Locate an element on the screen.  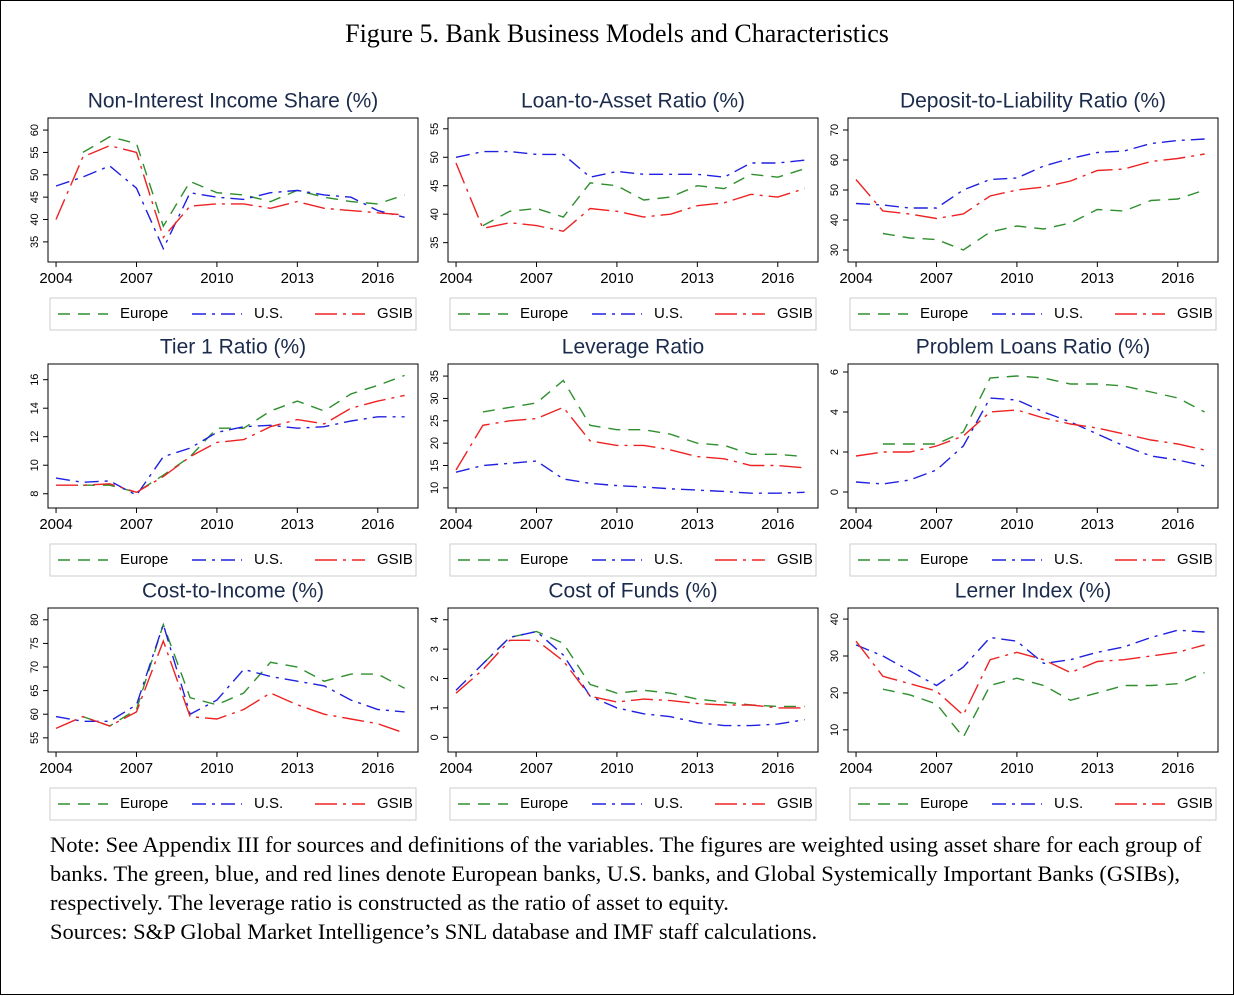
panel-title: Non-Interest Income Share (%) is located at coordinates (233, 101).